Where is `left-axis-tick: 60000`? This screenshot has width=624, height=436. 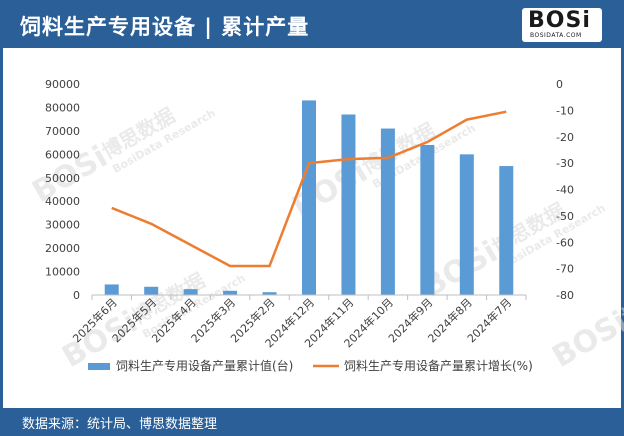
left-axis-tick: 60000 is located at coordinates (62, 154).